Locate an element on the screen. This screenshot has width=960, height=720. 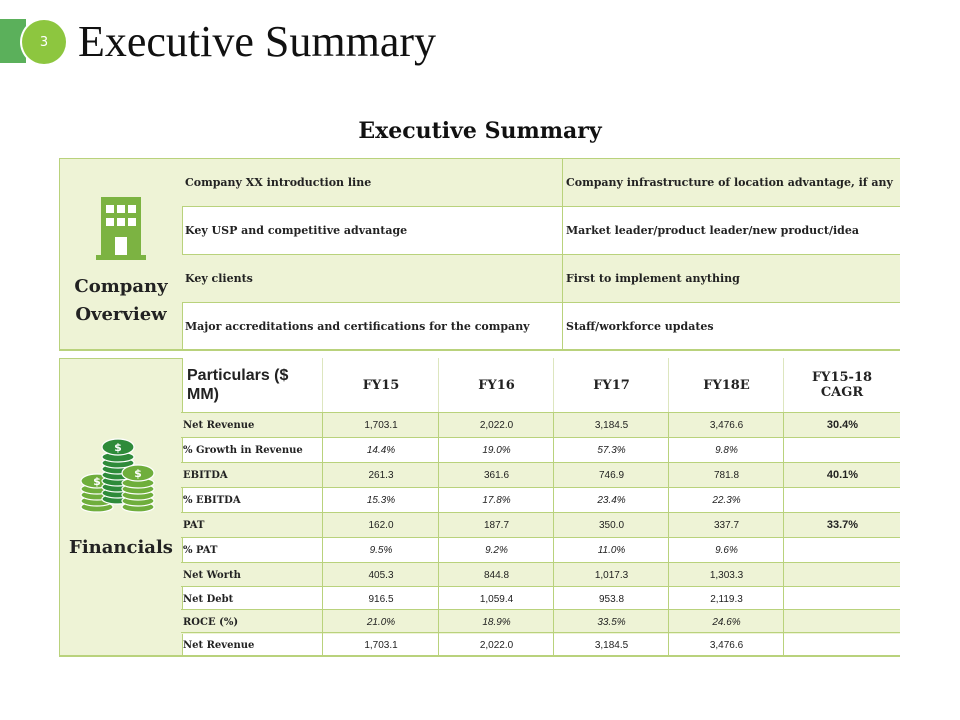
financials-cell-fy15: 15.3% is located at coordinates (380, 500).